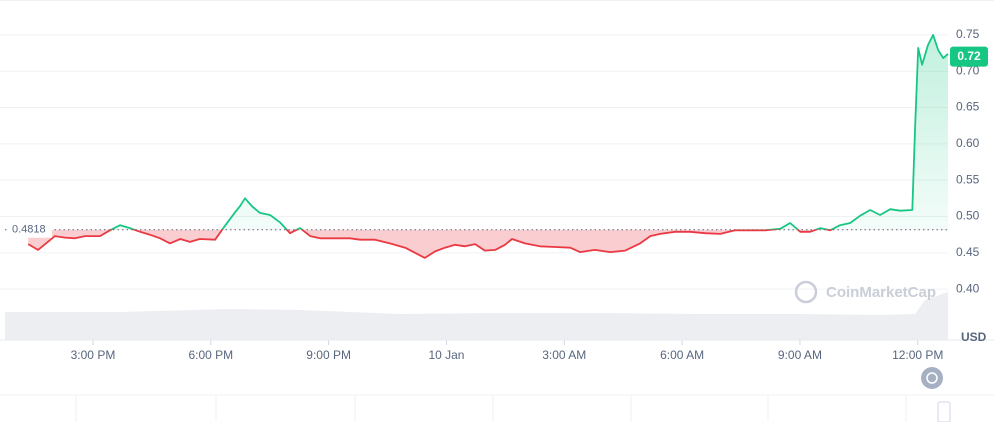 This screenshot has width=994, height=427. I want to click on y-tick-label: 0.75, so click(968, 34).